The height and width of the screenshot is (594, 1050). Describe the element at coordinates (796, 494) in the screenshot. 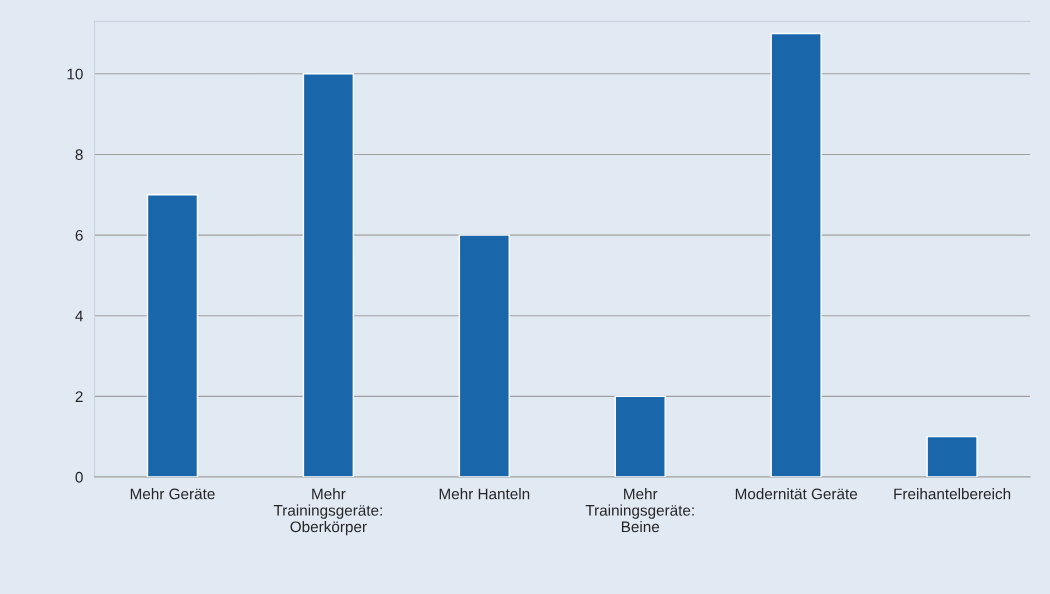

I see `x-tick-label: Modernität Geräte` at that location.